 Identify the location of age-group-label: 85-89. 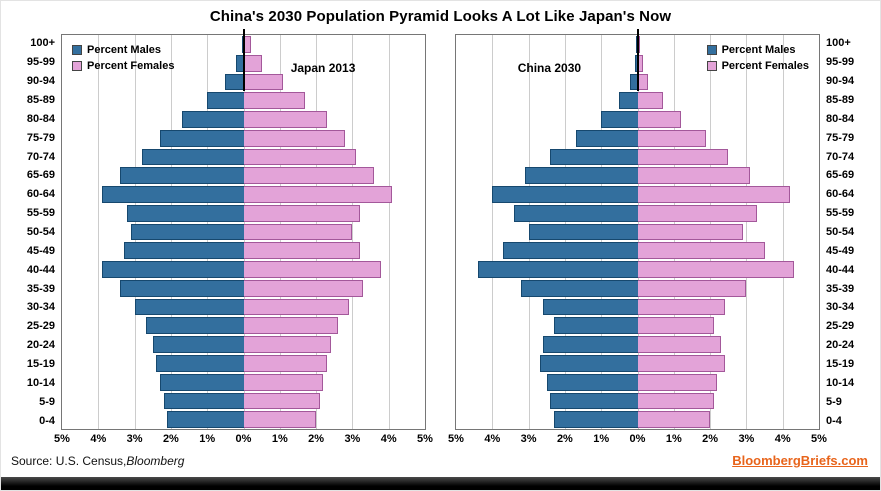
(40, 100).